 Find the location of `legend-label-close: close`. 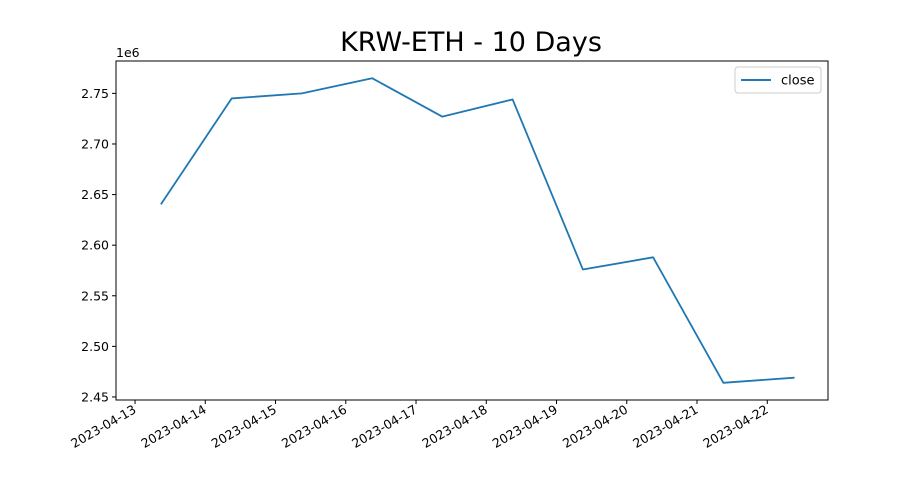

legend-label-close: close is located at coordinates (797, 81).